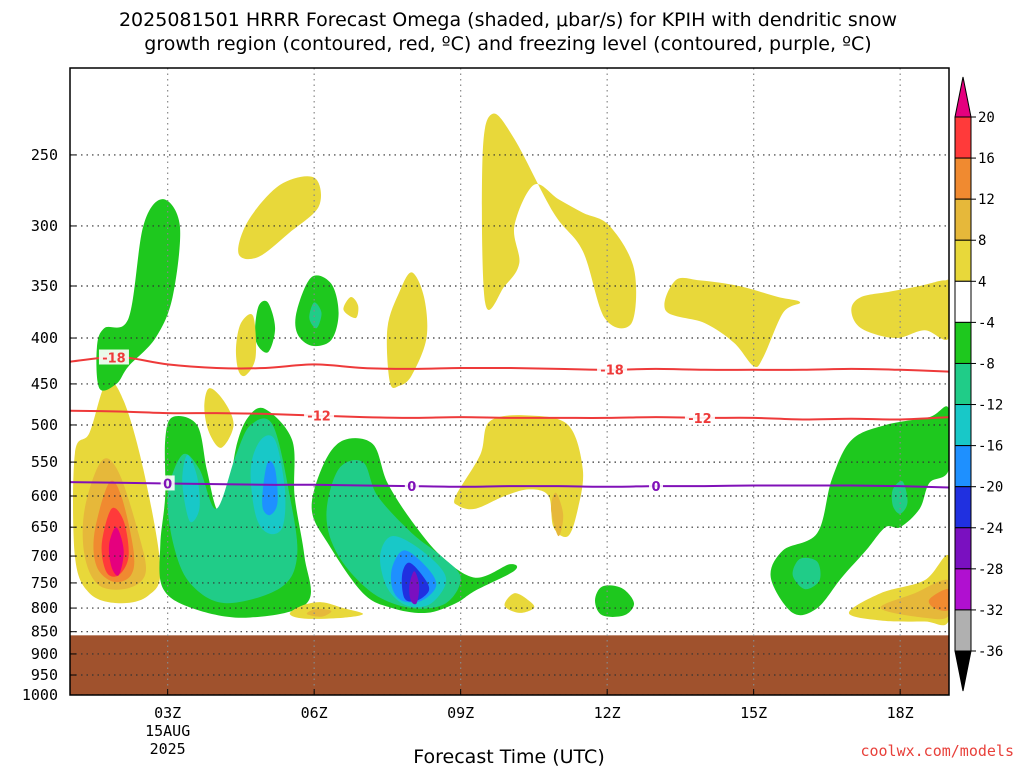 This screenshot has width=1024, height=768. What do you see at coordinates (534, 705) in the screenshot?
I see `time-axis: 03Z 06Z 09Z 12Z 15Z 18Z` at bounding box center [534, 705].